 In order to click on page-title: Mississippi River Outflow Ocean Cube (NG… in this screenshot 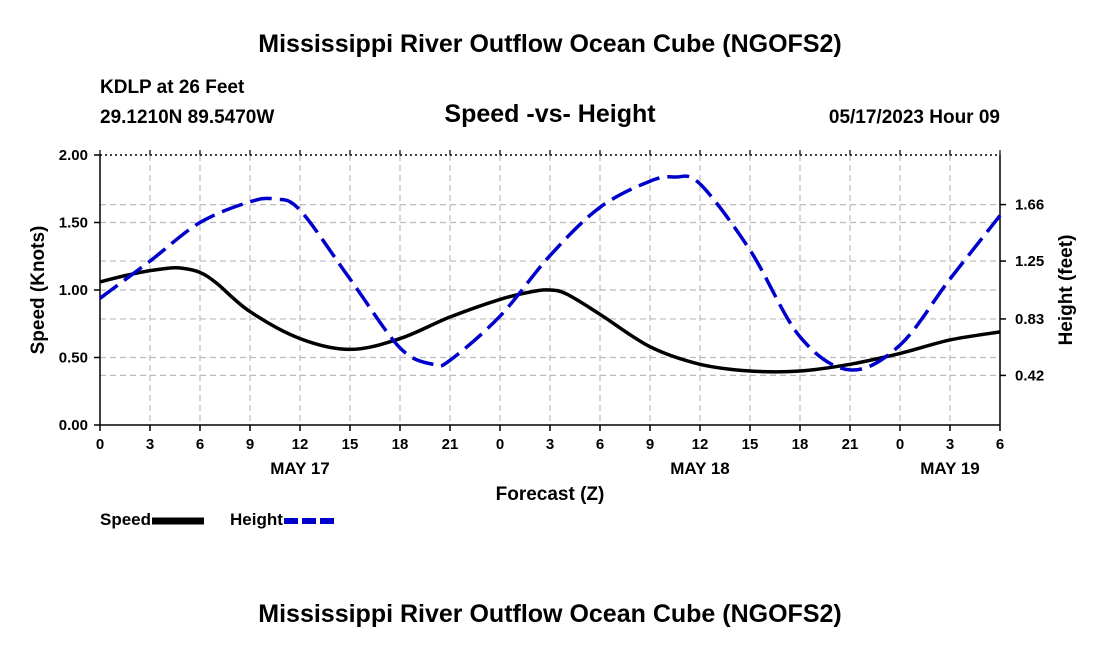, I will do `click(550, 44)`.